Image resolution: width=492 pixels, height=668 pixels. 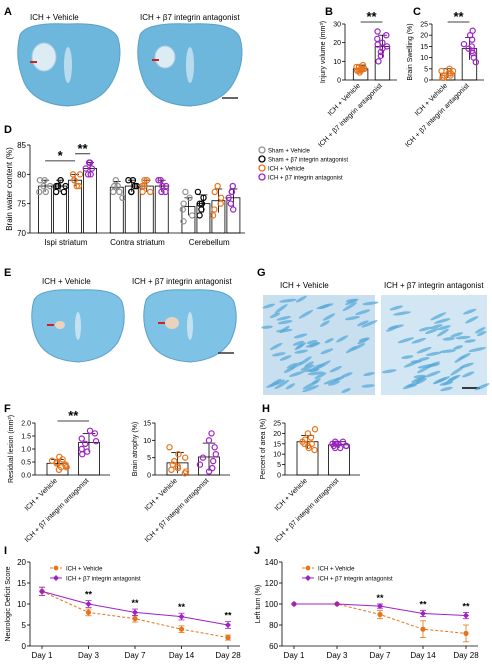 I want to click on y-axis-label: Left turn (%), so click(x=258, y=604).